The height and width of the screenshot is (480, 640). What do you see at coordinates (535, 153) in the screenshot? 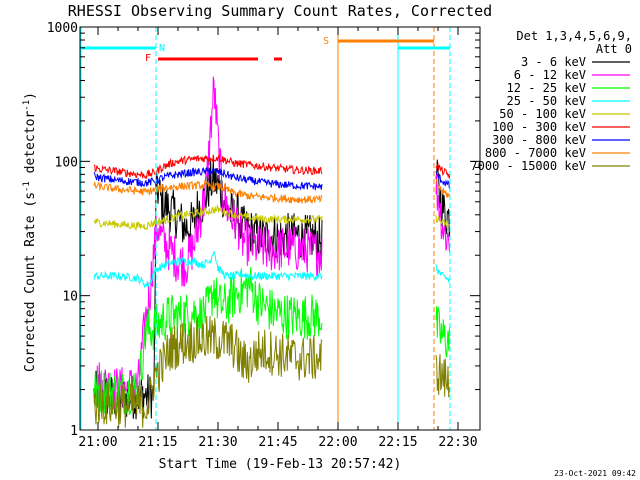
I see `legend-entry-label: 800 - 7000 keV` at bounding box center [535, 153].